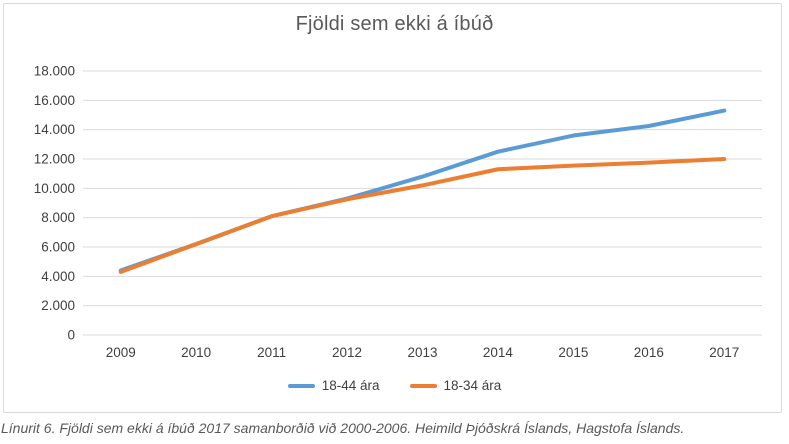 The width and height of the screenshot is (789, 444). I want to click on x-tick-label: 2011, so click(271, 352).